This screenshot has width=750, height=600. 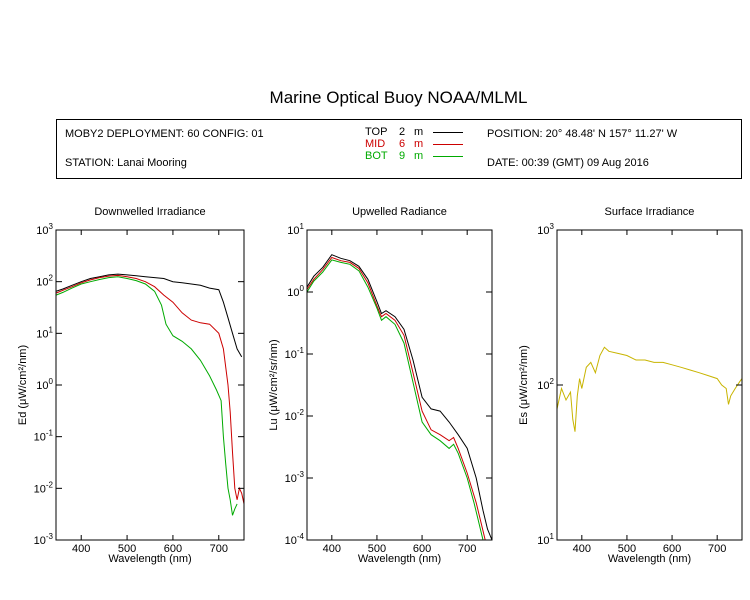 I want to click on legend-item-bot: BOT 9 m, so click(x=415, y=156).